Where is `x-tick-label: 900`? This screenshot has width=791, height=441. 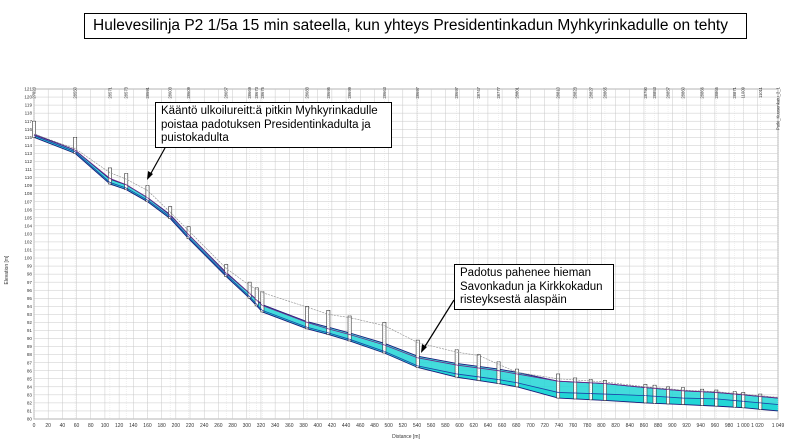
x-tick-label: 900 is located at coordinates (672, 426).